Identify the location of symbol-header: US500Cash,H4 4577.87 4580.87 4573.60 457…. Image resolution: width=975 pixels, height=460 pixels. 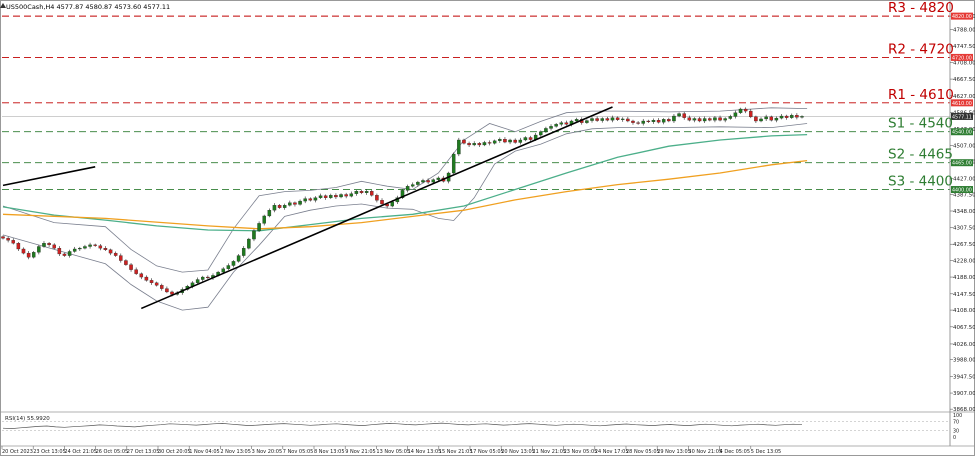
(88, 7).